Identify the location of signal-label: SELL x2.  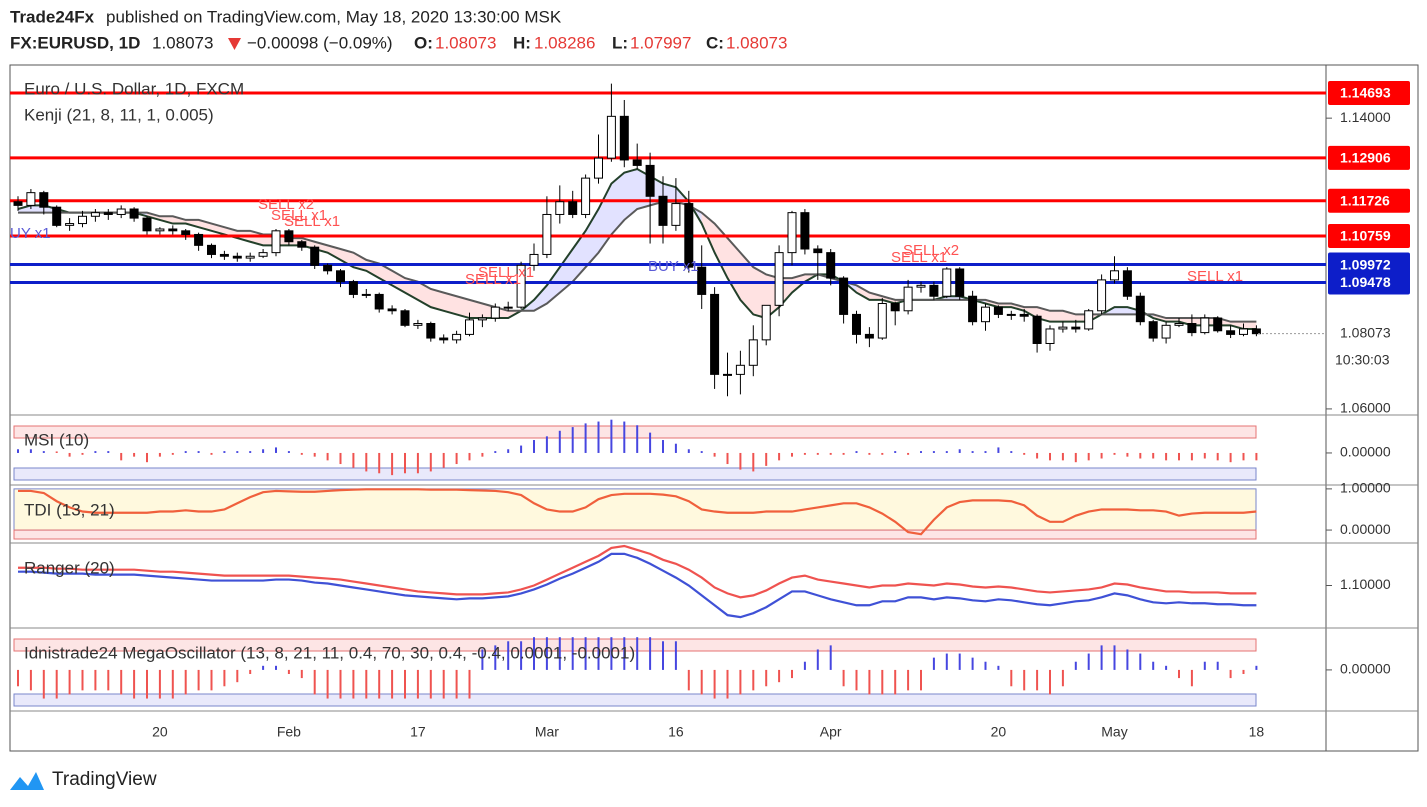
(931, 250).